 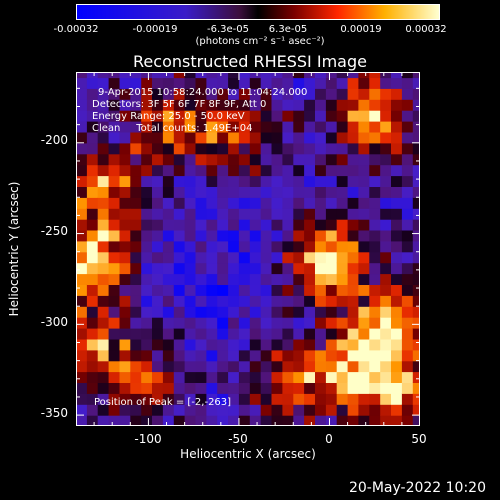 I want to click on y-axis-label: Heliocentric Y (arcsec), so click(x=14, y=249).